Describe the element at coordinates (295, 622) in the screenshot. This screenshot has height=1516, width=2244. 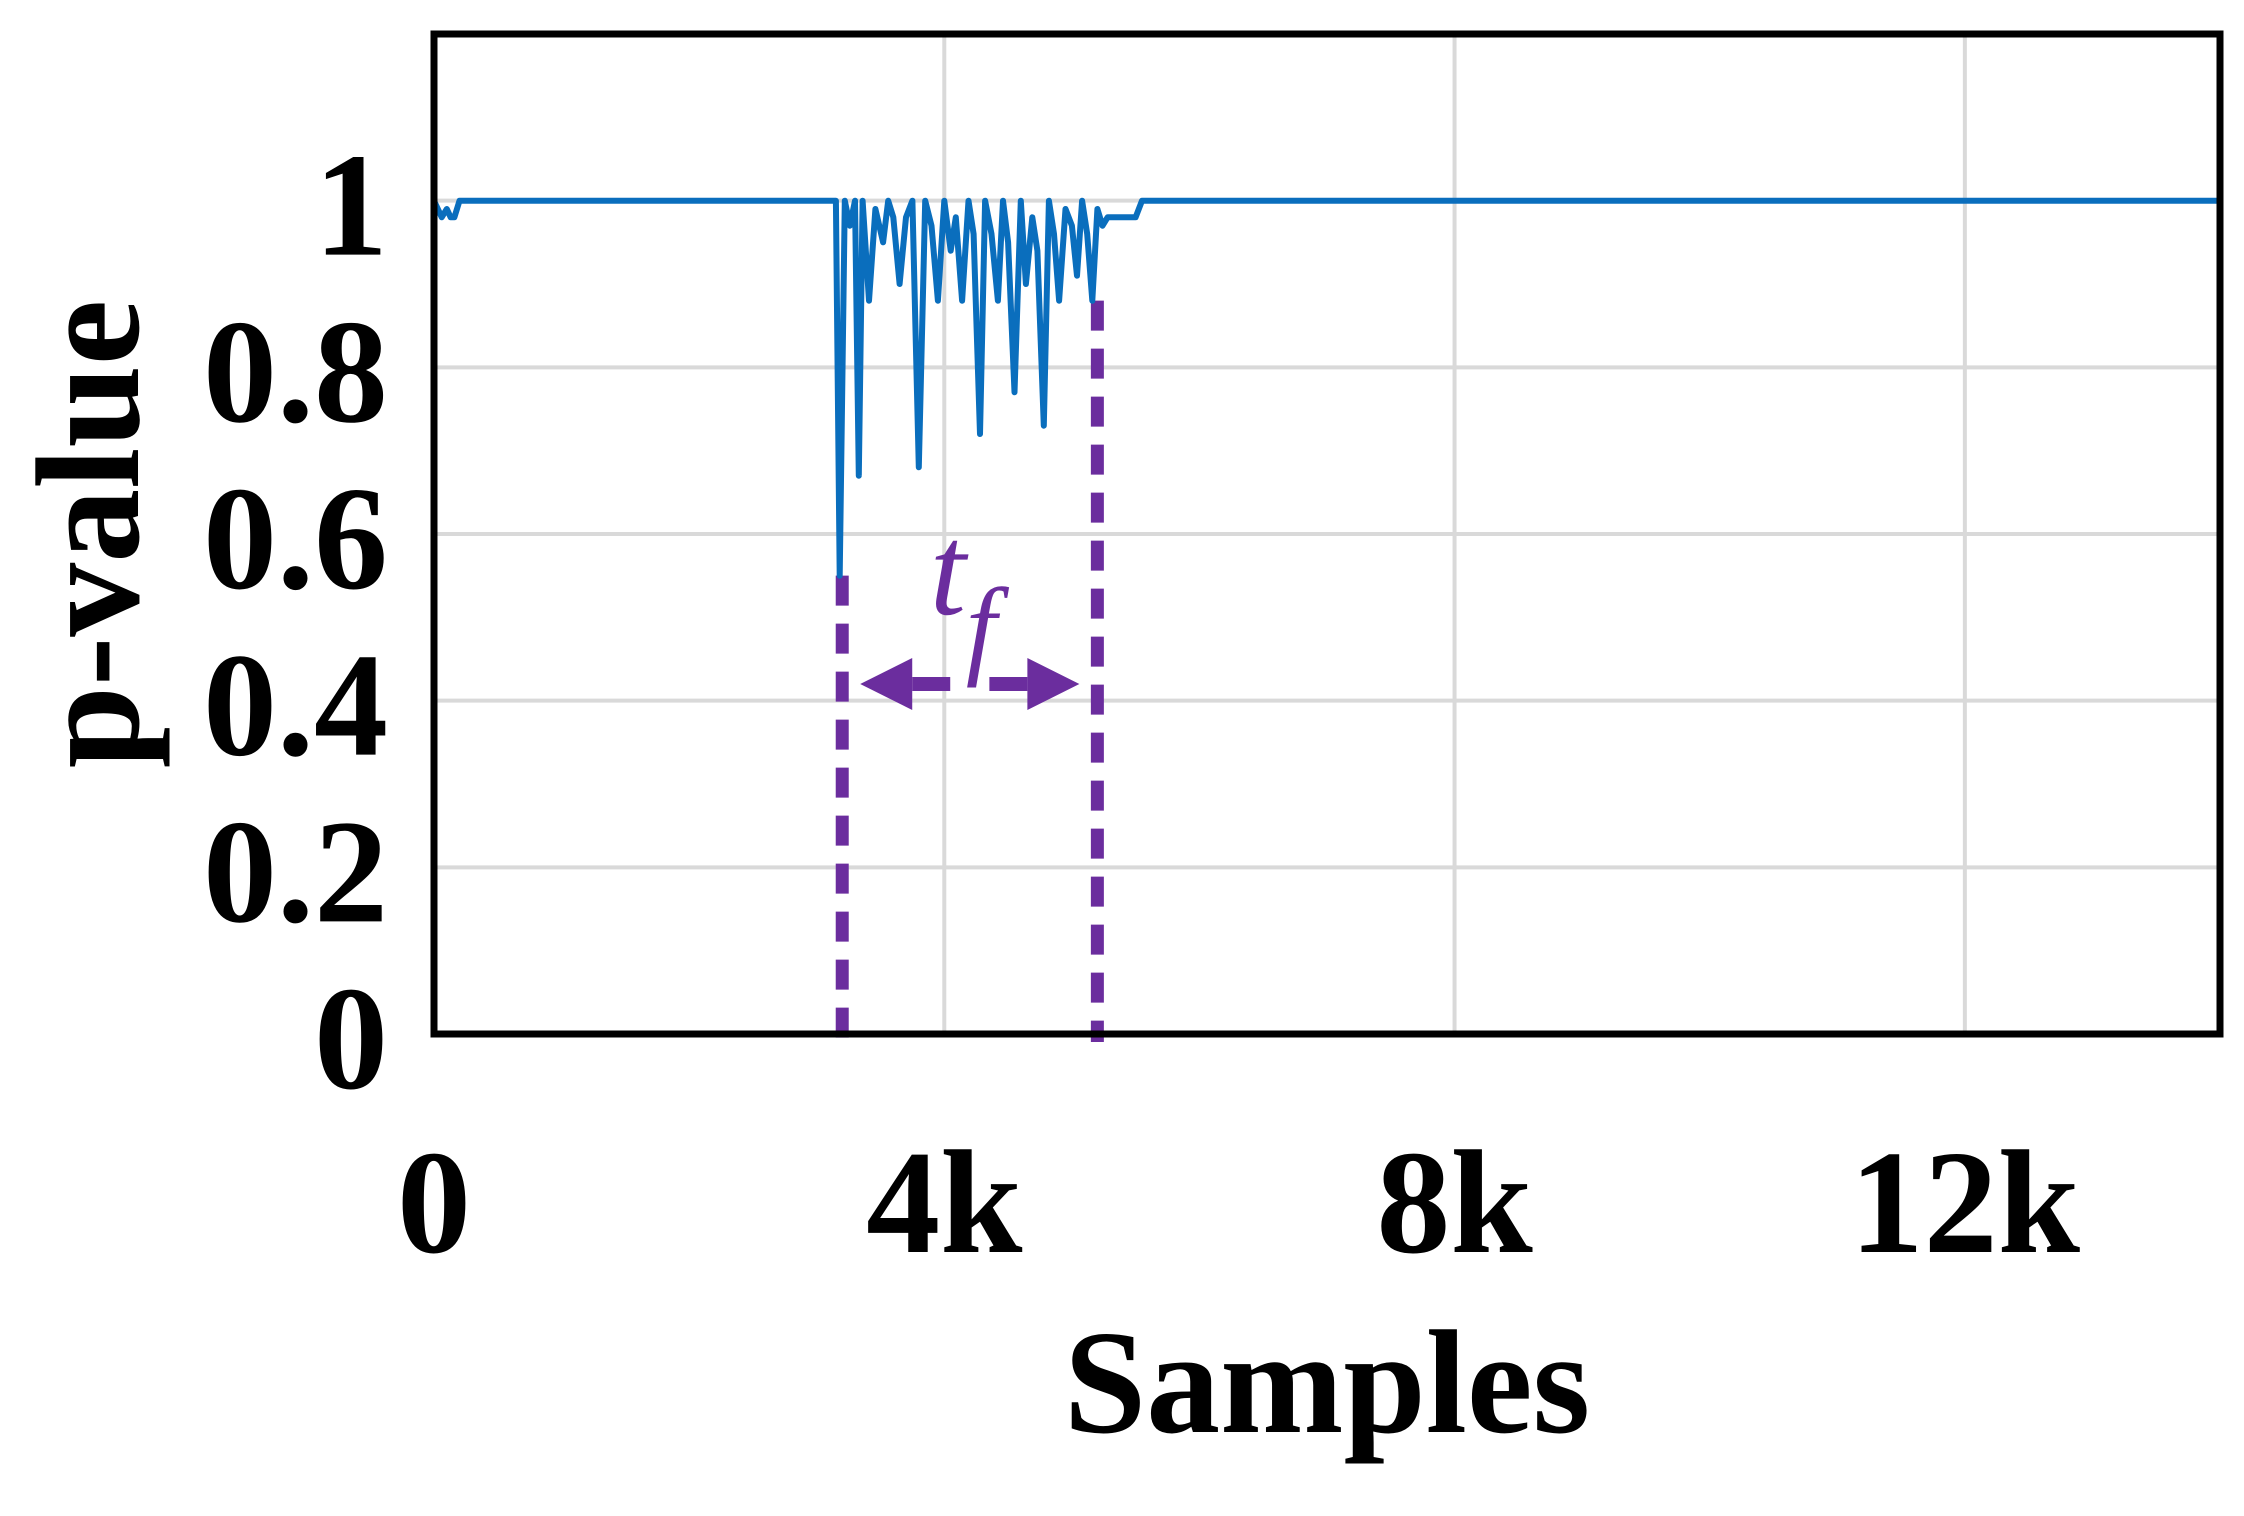
I see `y-axis-tick-labels: 00.20.40.60.81` at that location.